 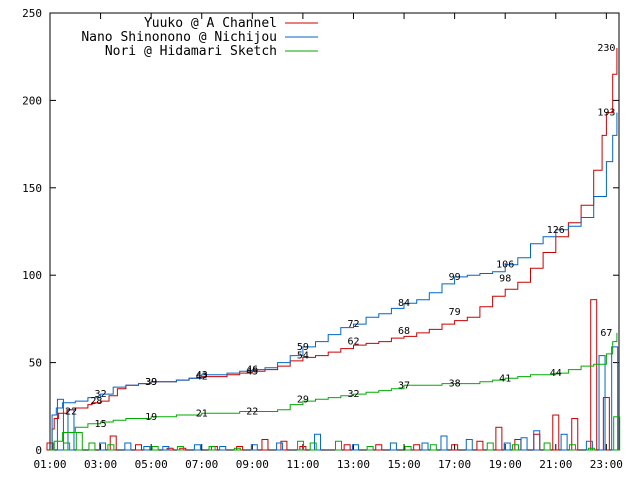 What do you see at coordinates (403, 464) in the screenshot?
I see `x-tick-label: 15:00` at bounding box center [403, 464].